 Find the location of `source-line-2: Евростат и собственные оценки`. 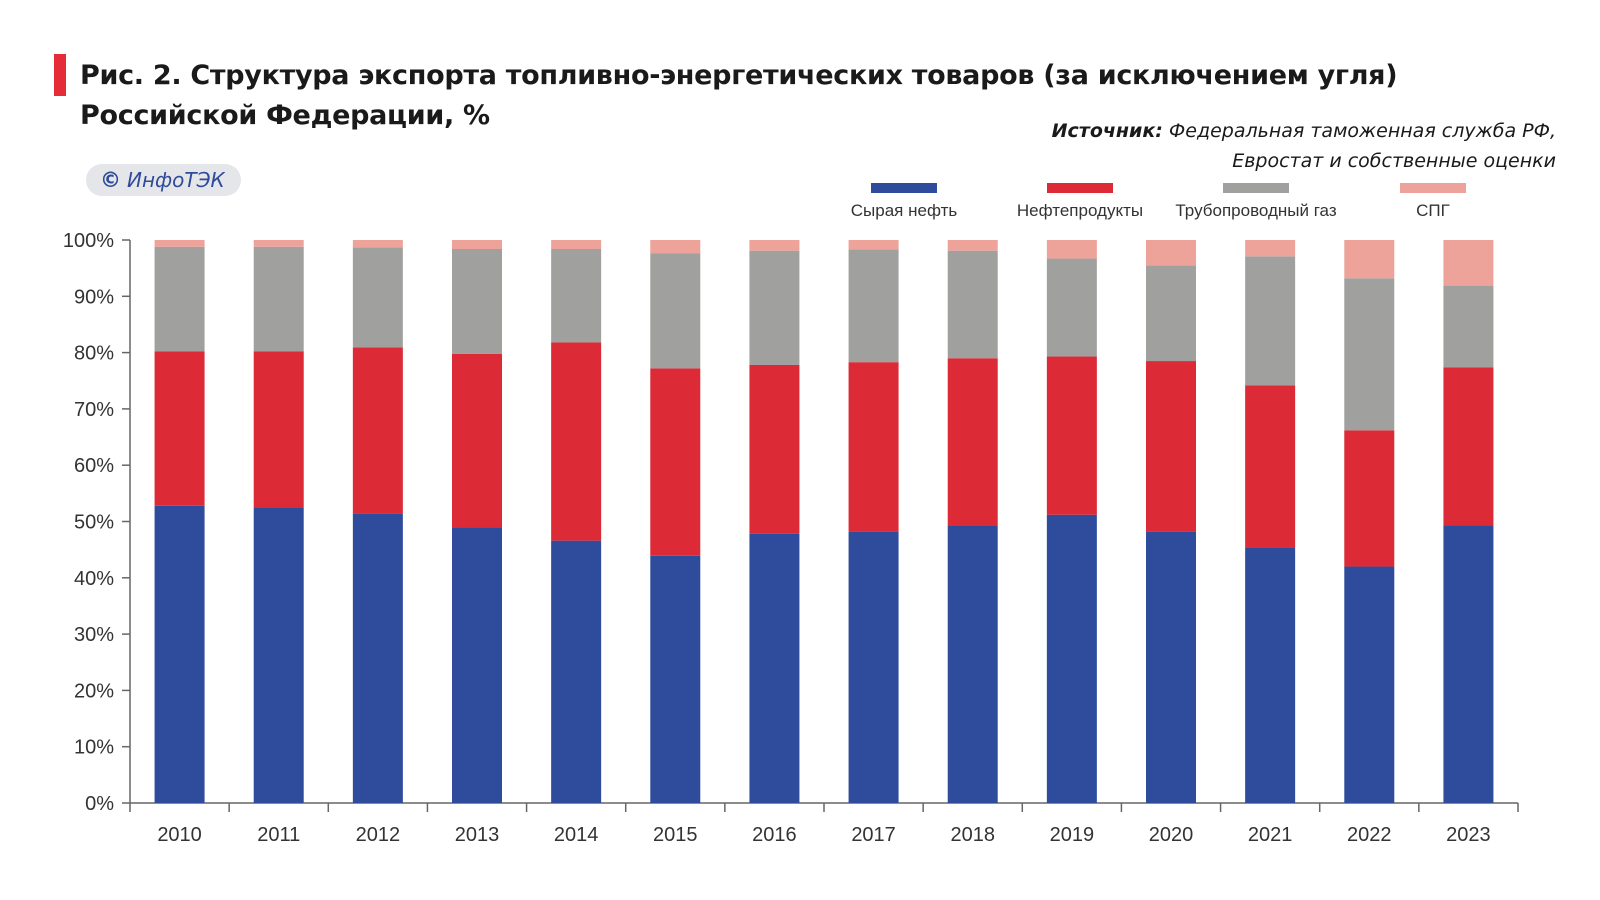

source-line-2: Евростат и собственные оценки is located at coordinates (1394, 161).